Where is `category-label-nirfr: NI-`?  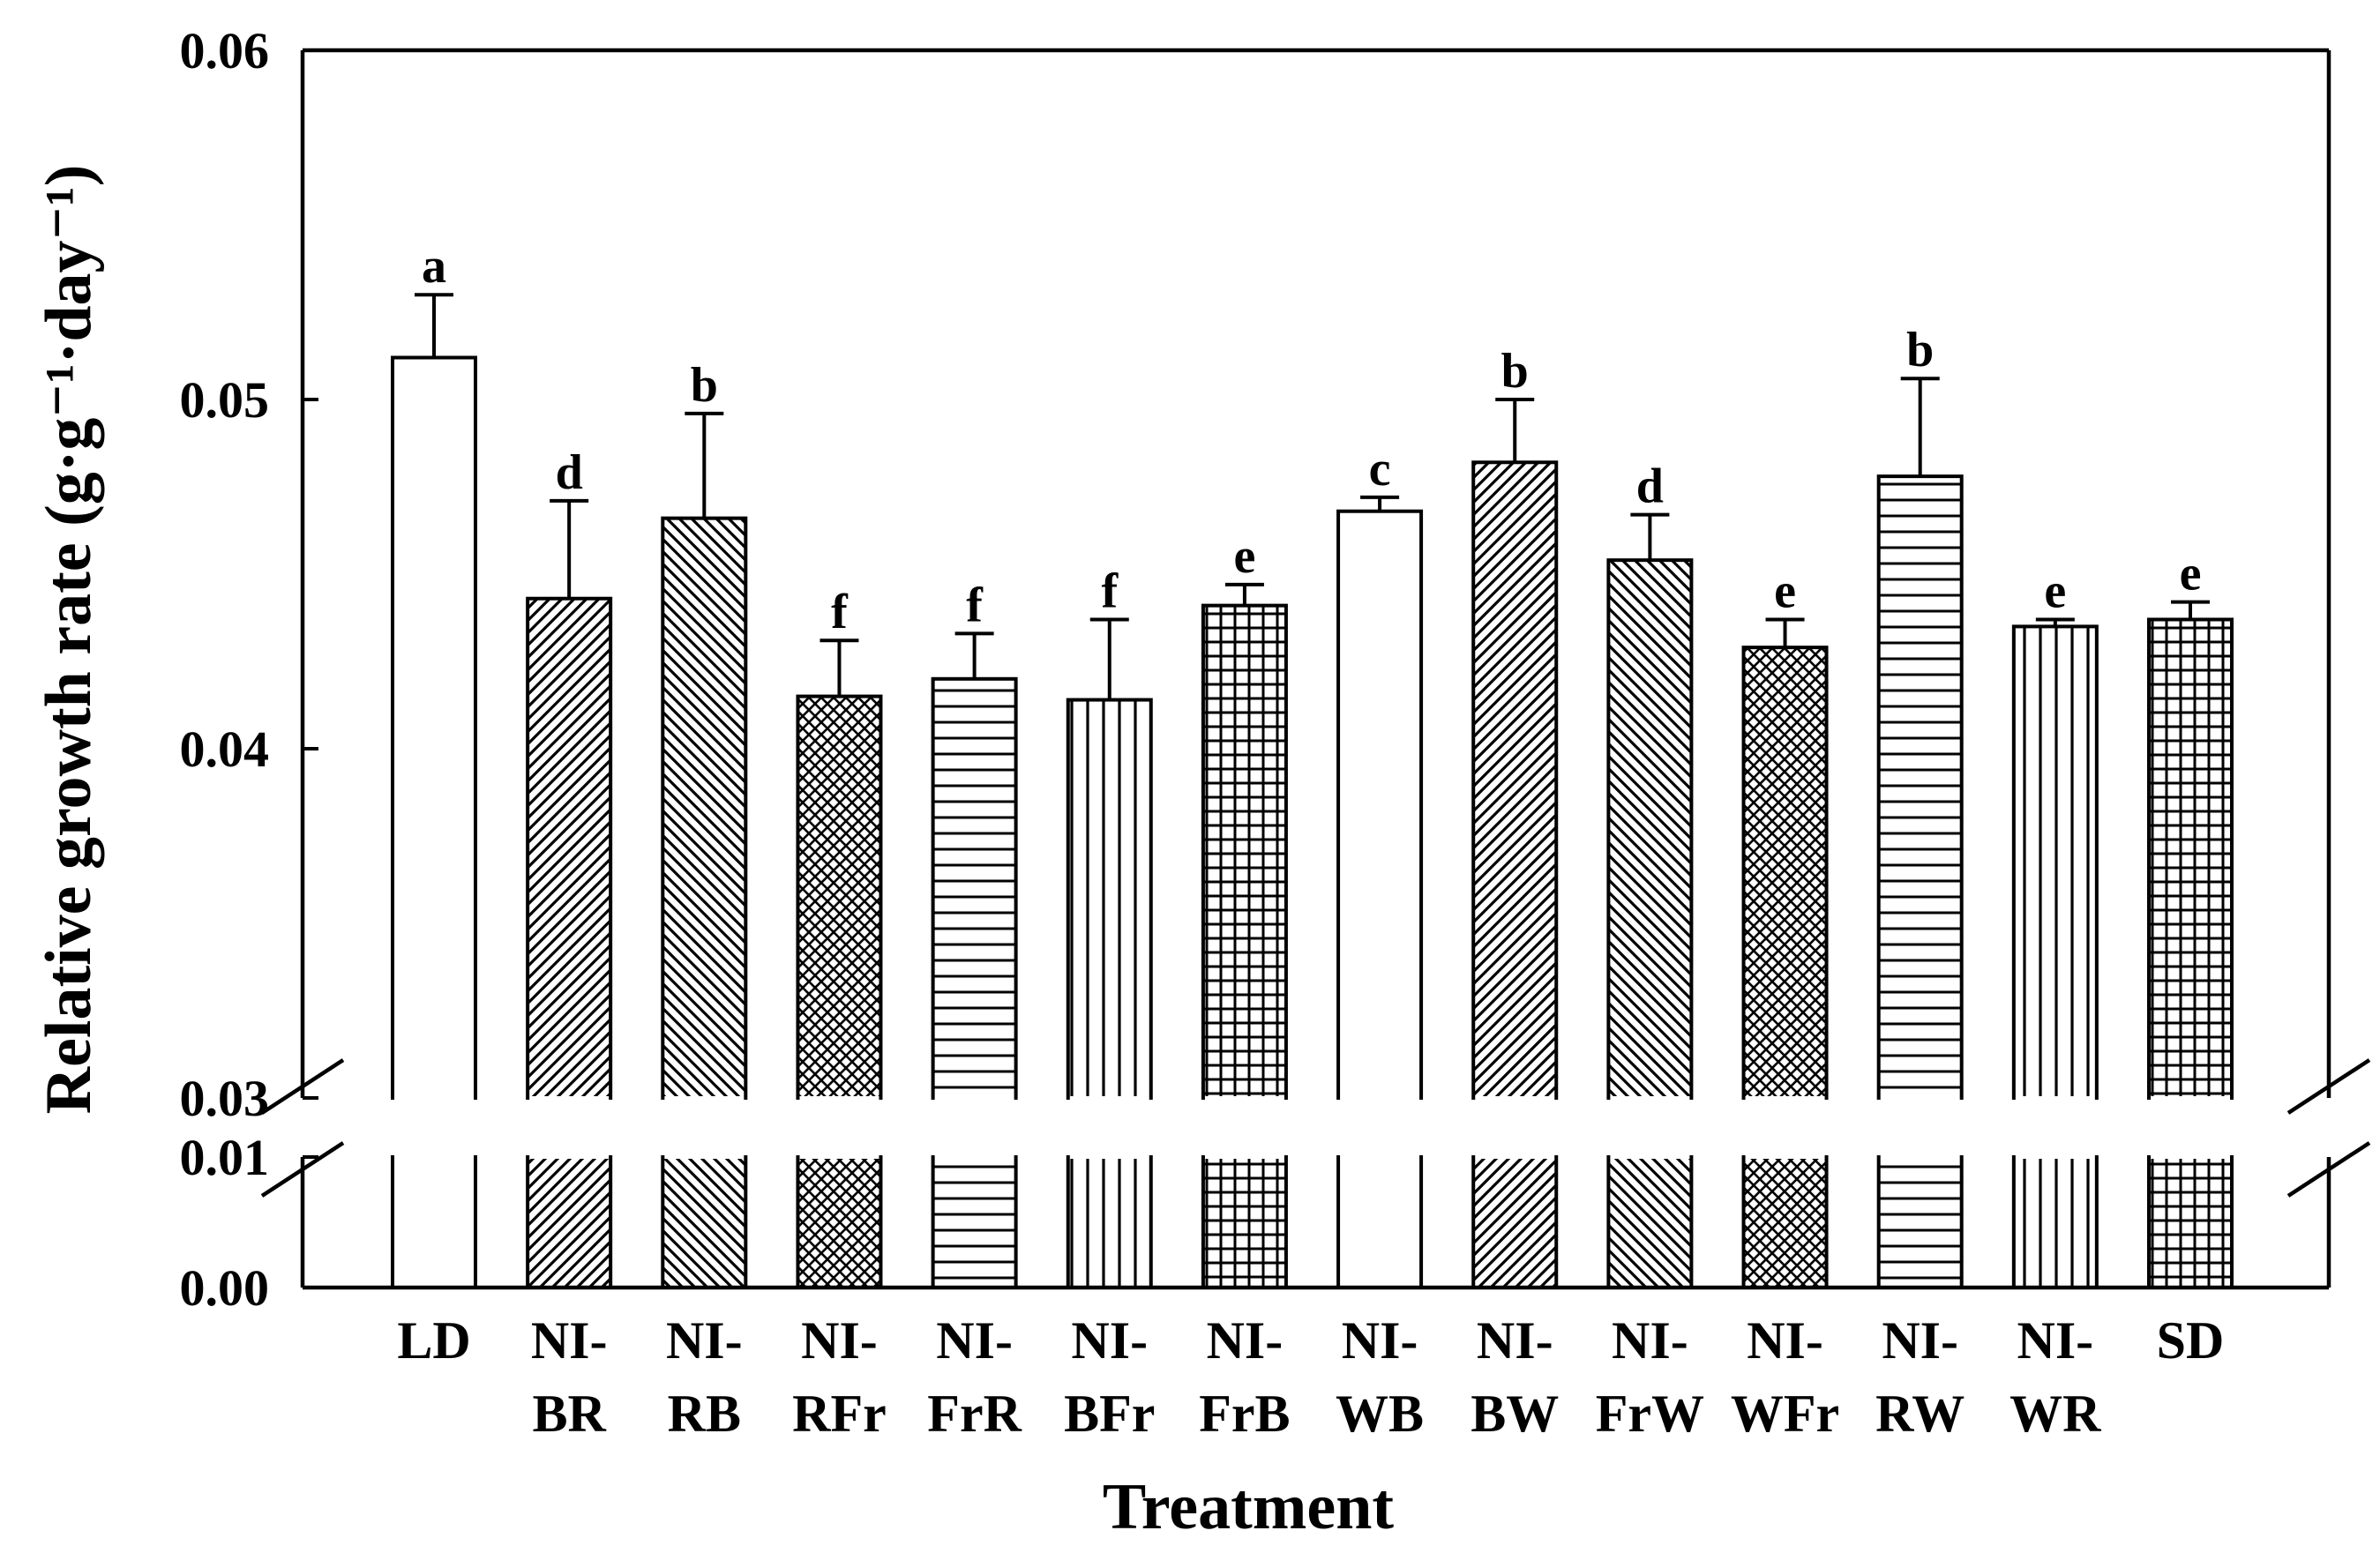 category-label-nirfr: NI- is located at coordinates (839, 1341).